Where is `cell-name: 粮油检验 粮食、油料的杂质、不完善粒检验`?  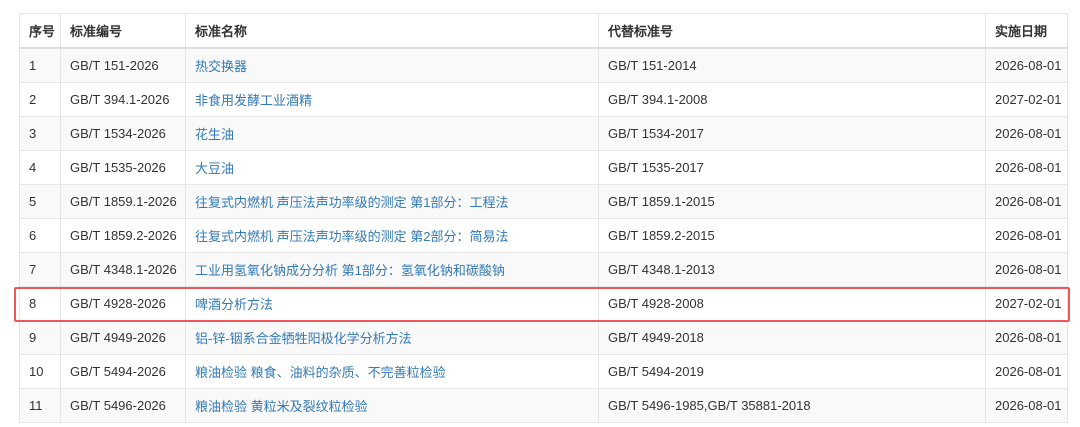
cell-name: 粮油检验 粮食、油料的杂质、不完善粒检验 is located at coordinates (392, 371).